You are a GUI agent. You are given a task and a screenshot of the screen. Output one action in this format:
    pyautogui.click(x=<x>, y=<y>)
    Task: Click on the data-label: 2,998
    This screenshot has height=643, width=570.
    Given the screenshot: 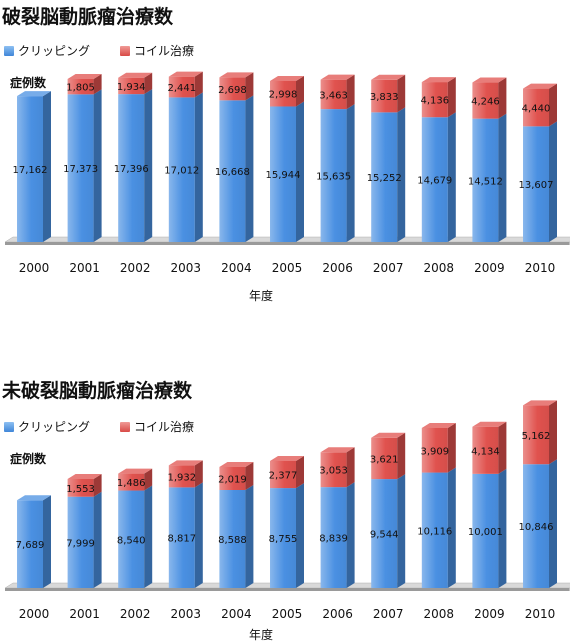 What is the action you would take?
    pyautogui.click(x=283, y=95)
    